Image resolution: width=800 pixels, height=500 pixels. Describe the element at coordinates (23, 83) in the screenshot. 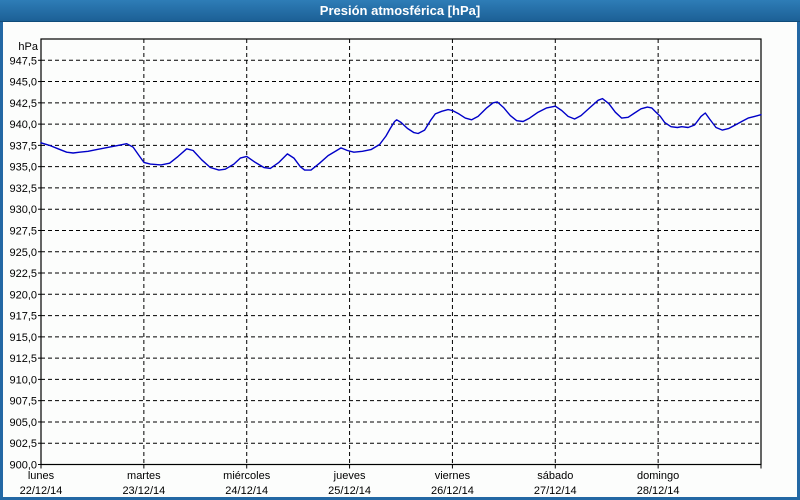

I see `y-tick-label: 945,0` at that location.